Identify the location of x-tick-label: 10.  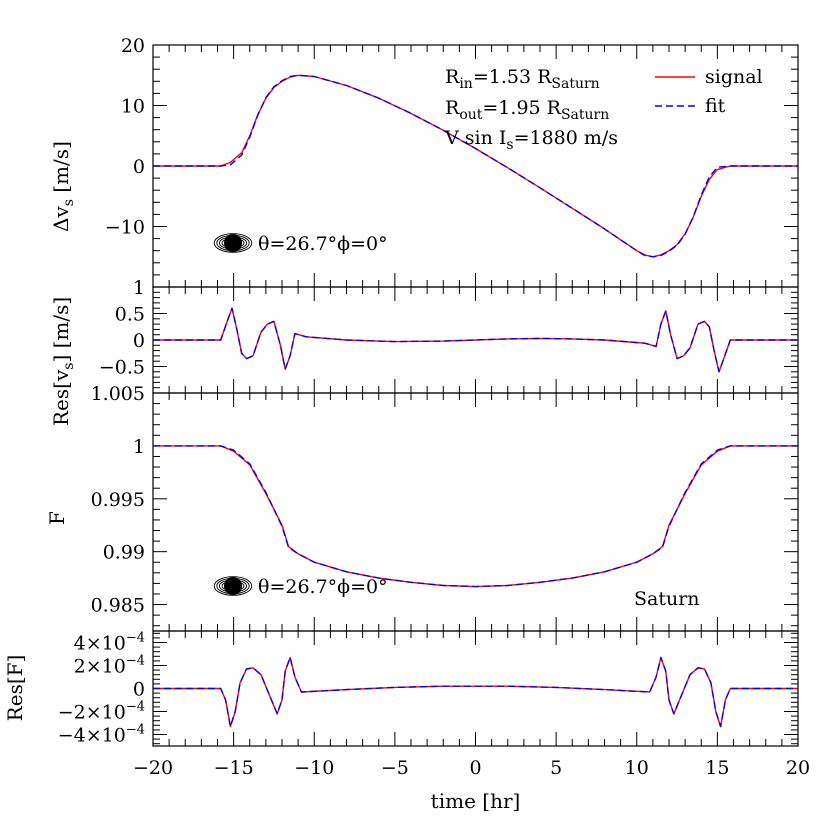
(637, 768).